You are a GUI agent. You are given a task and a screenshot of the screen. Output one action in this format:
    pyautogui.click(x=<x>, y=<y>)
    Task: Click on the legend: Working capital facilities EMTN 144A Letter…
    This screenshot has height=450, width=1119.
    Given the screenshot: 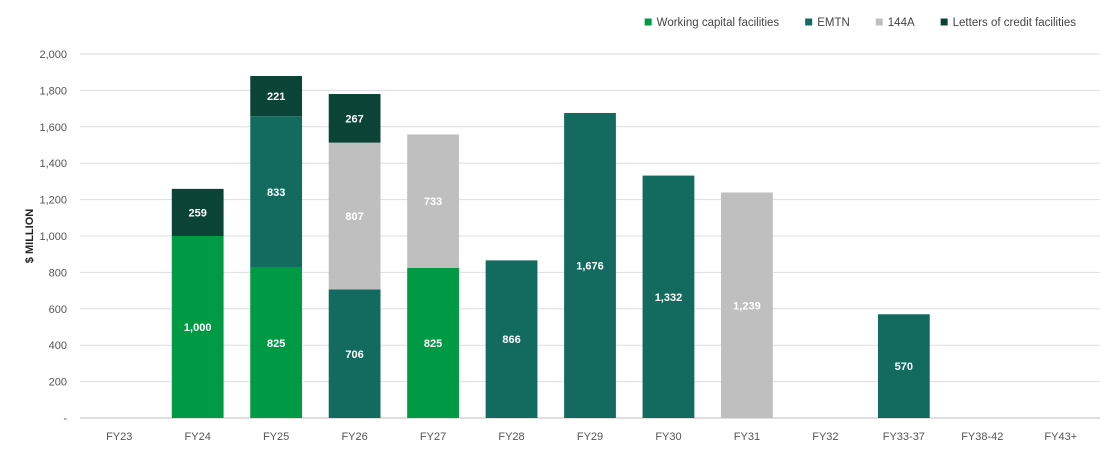 What is the action you would take?
    pyautogui.click(x=860, y=23)
    